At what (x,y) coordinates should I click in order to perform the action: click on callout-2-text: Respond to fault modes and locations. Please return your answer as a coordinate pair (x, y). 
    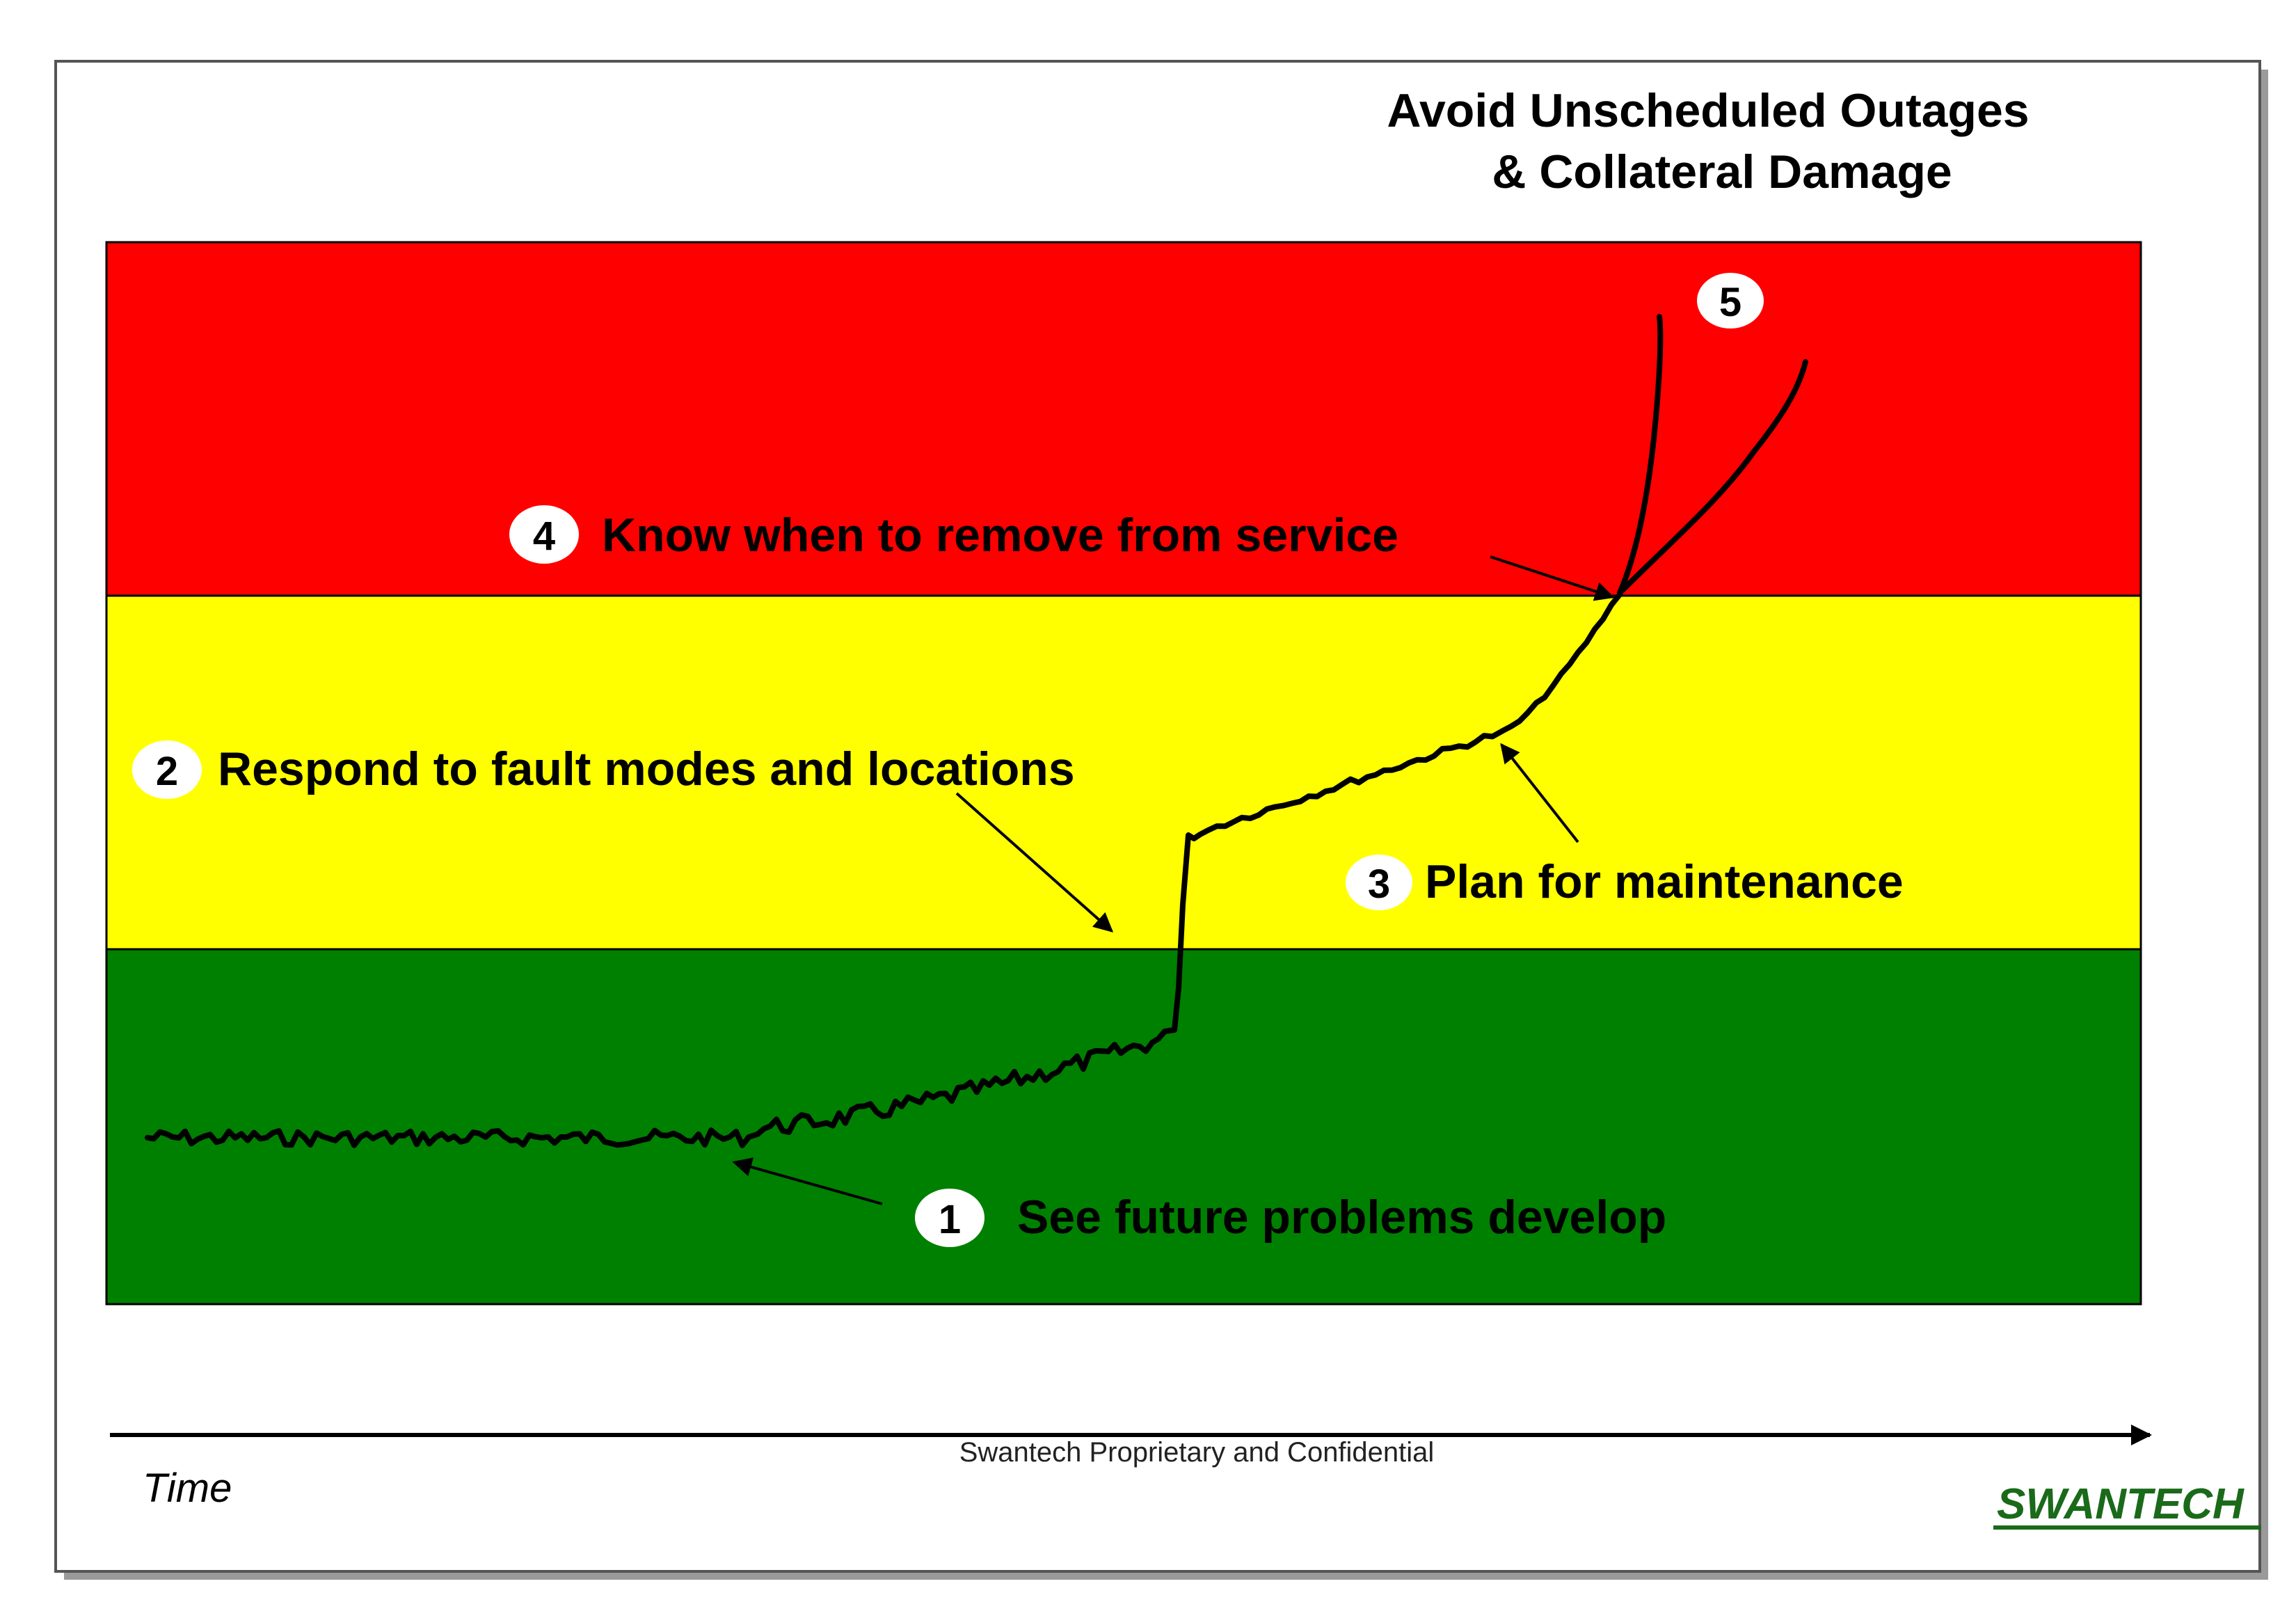
    Looking at the image, I should click on (646, 769).